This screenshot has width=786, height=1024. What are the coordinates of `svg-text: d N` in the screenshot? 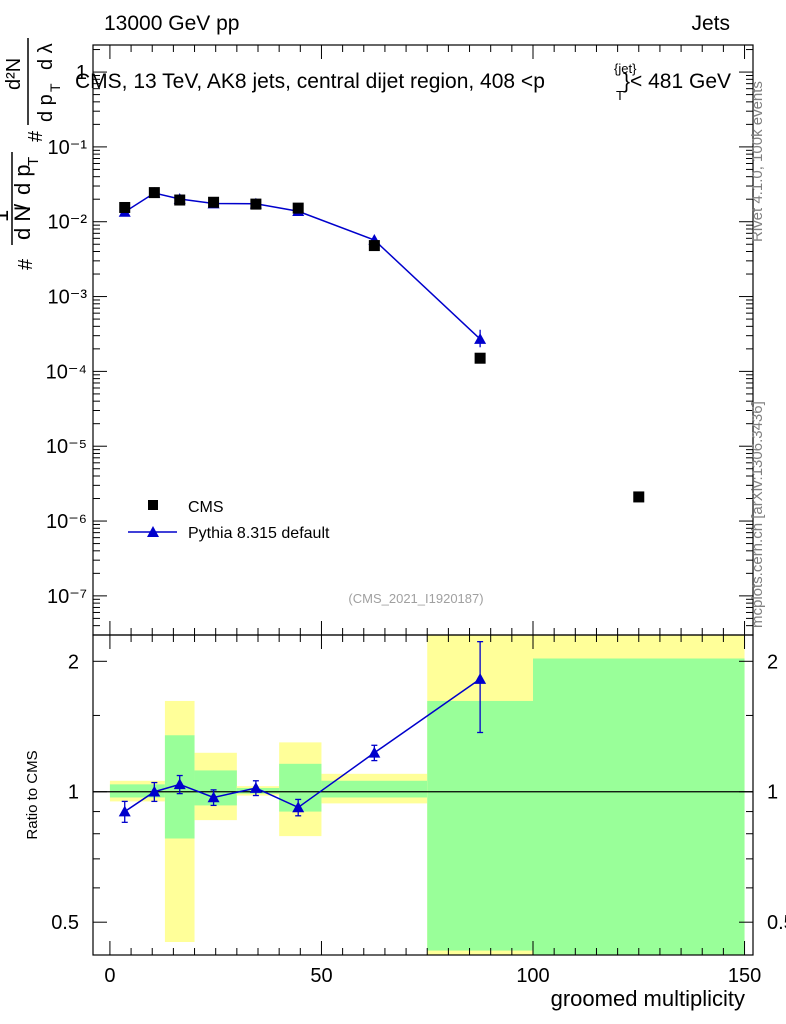 It's located at (22, 223).